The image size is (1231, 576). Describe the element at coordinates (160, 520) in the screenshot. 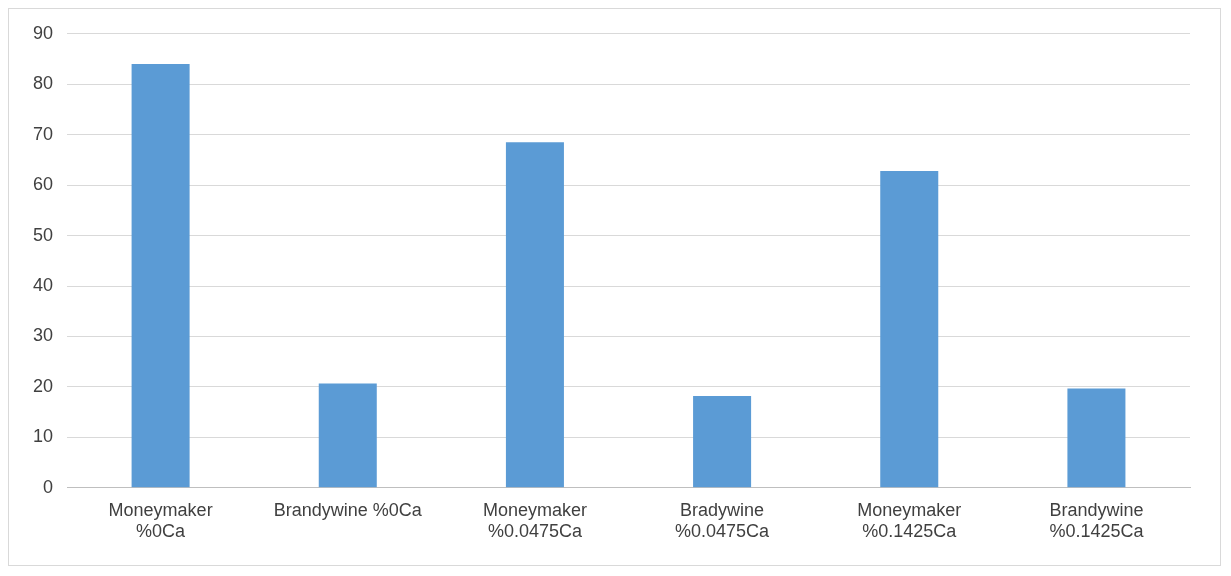

I see `x-tick-label: Moneymaker %0Ca` at that location.